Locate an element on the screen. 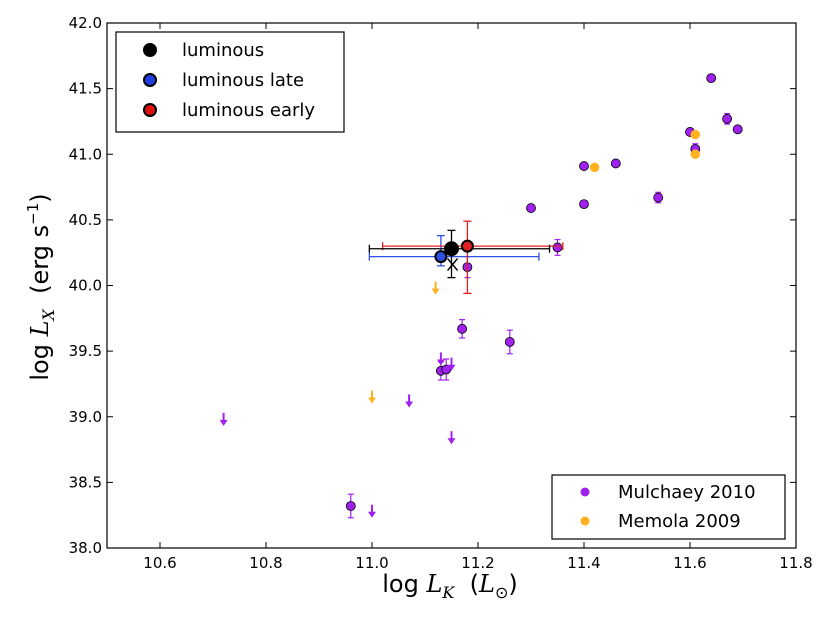  x-tick-label: 11.4 is located at coordinates (583, 563).